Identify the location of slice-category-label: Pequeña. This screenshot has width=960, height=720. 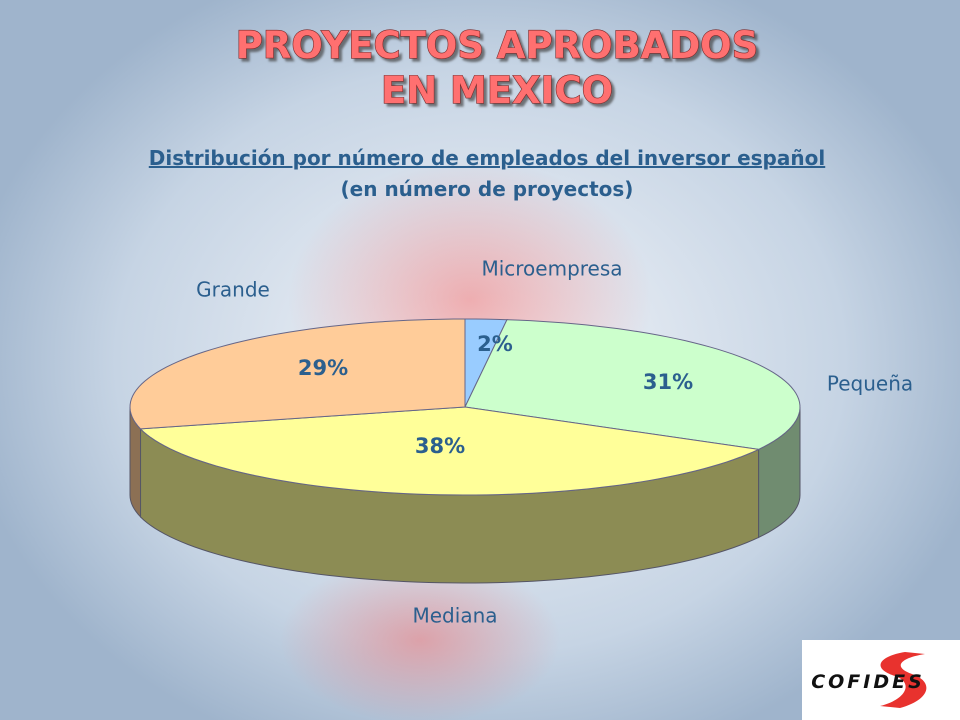
(870, 384).